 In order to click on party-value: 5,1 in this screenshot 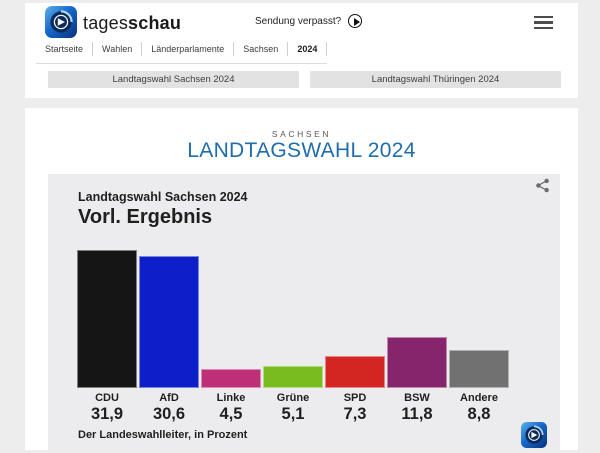, I will do `click(293, 414)`.